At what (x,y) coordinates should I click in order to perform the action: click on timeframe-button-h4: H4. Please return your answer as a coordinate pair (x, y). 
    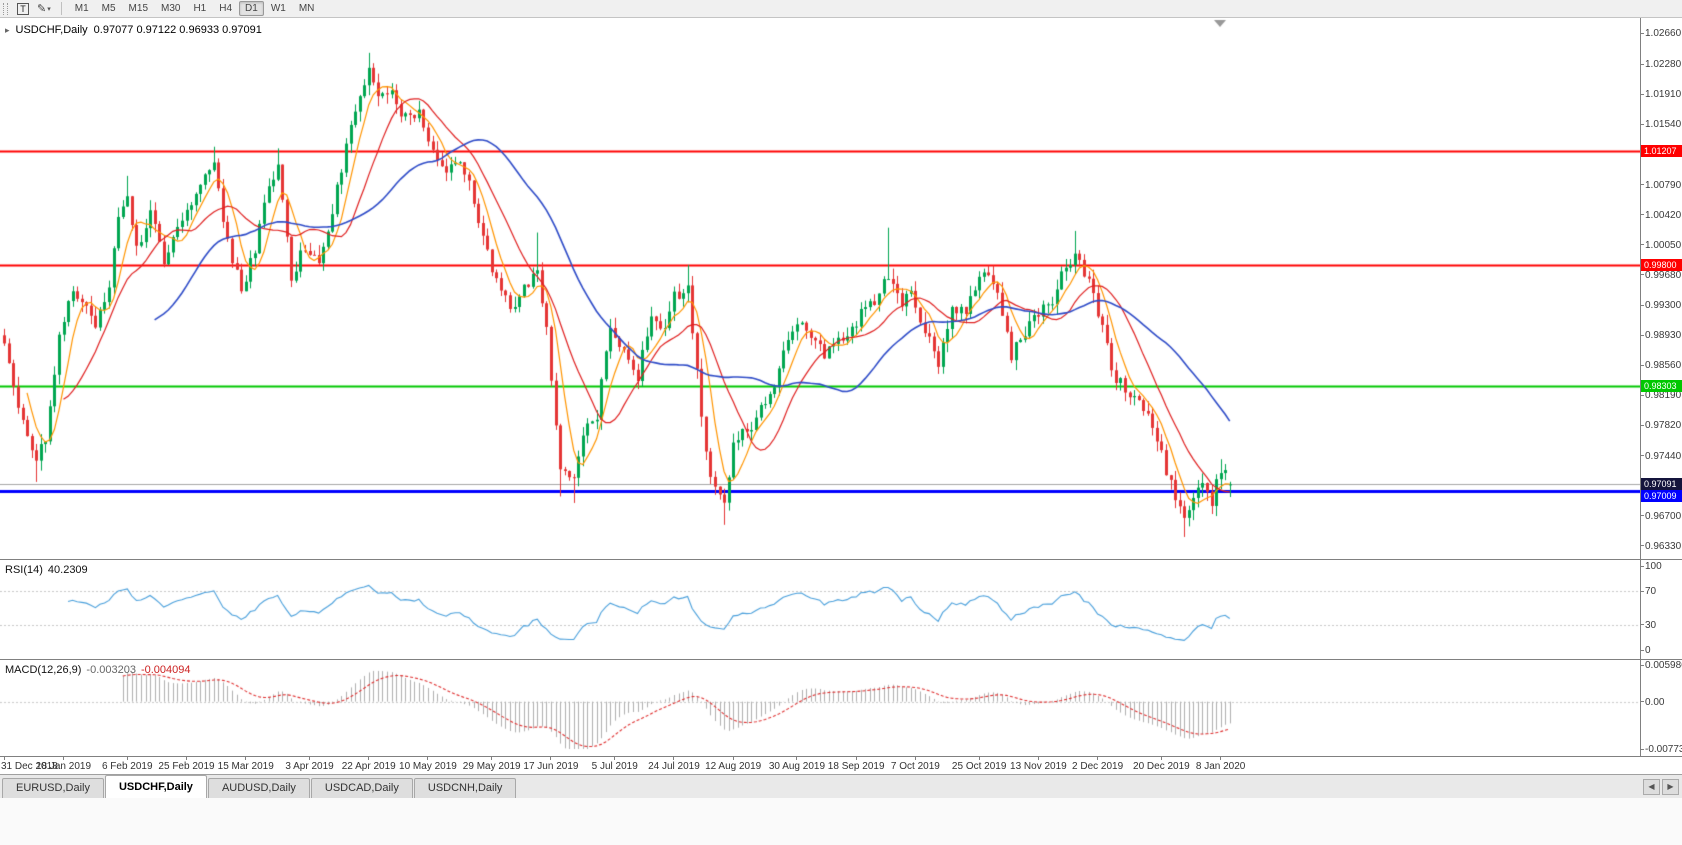
    Looking at the image, I should click on (225, 8).